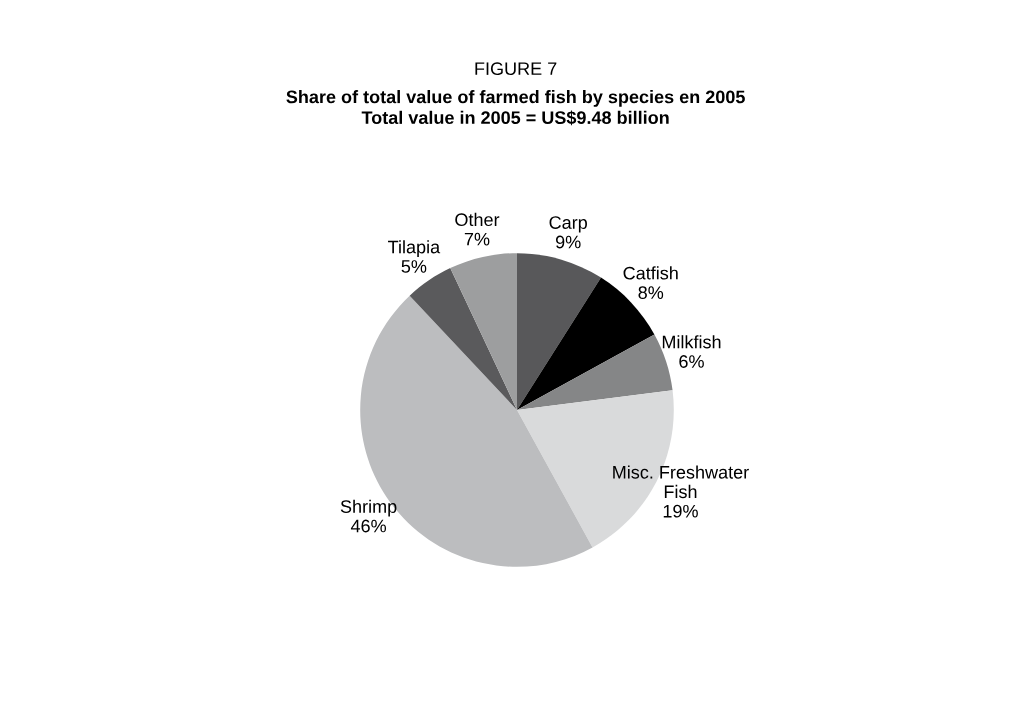 Image resolution: width=1021 pixels, height=702 pixels. What do you see at coordinates (651, 292) in the screenshot?
I see `data-label: 8%` at bounding box center [651, 292].